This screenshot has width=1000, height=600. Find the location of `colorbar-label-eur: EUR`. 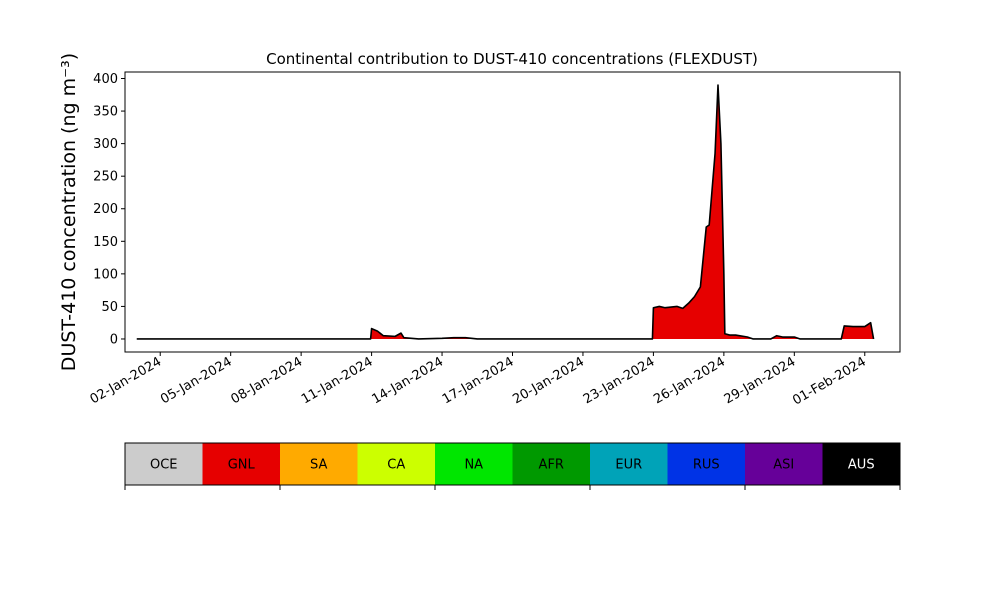

colorbar-label-eur: EUR is located at coordinates (628, 465).